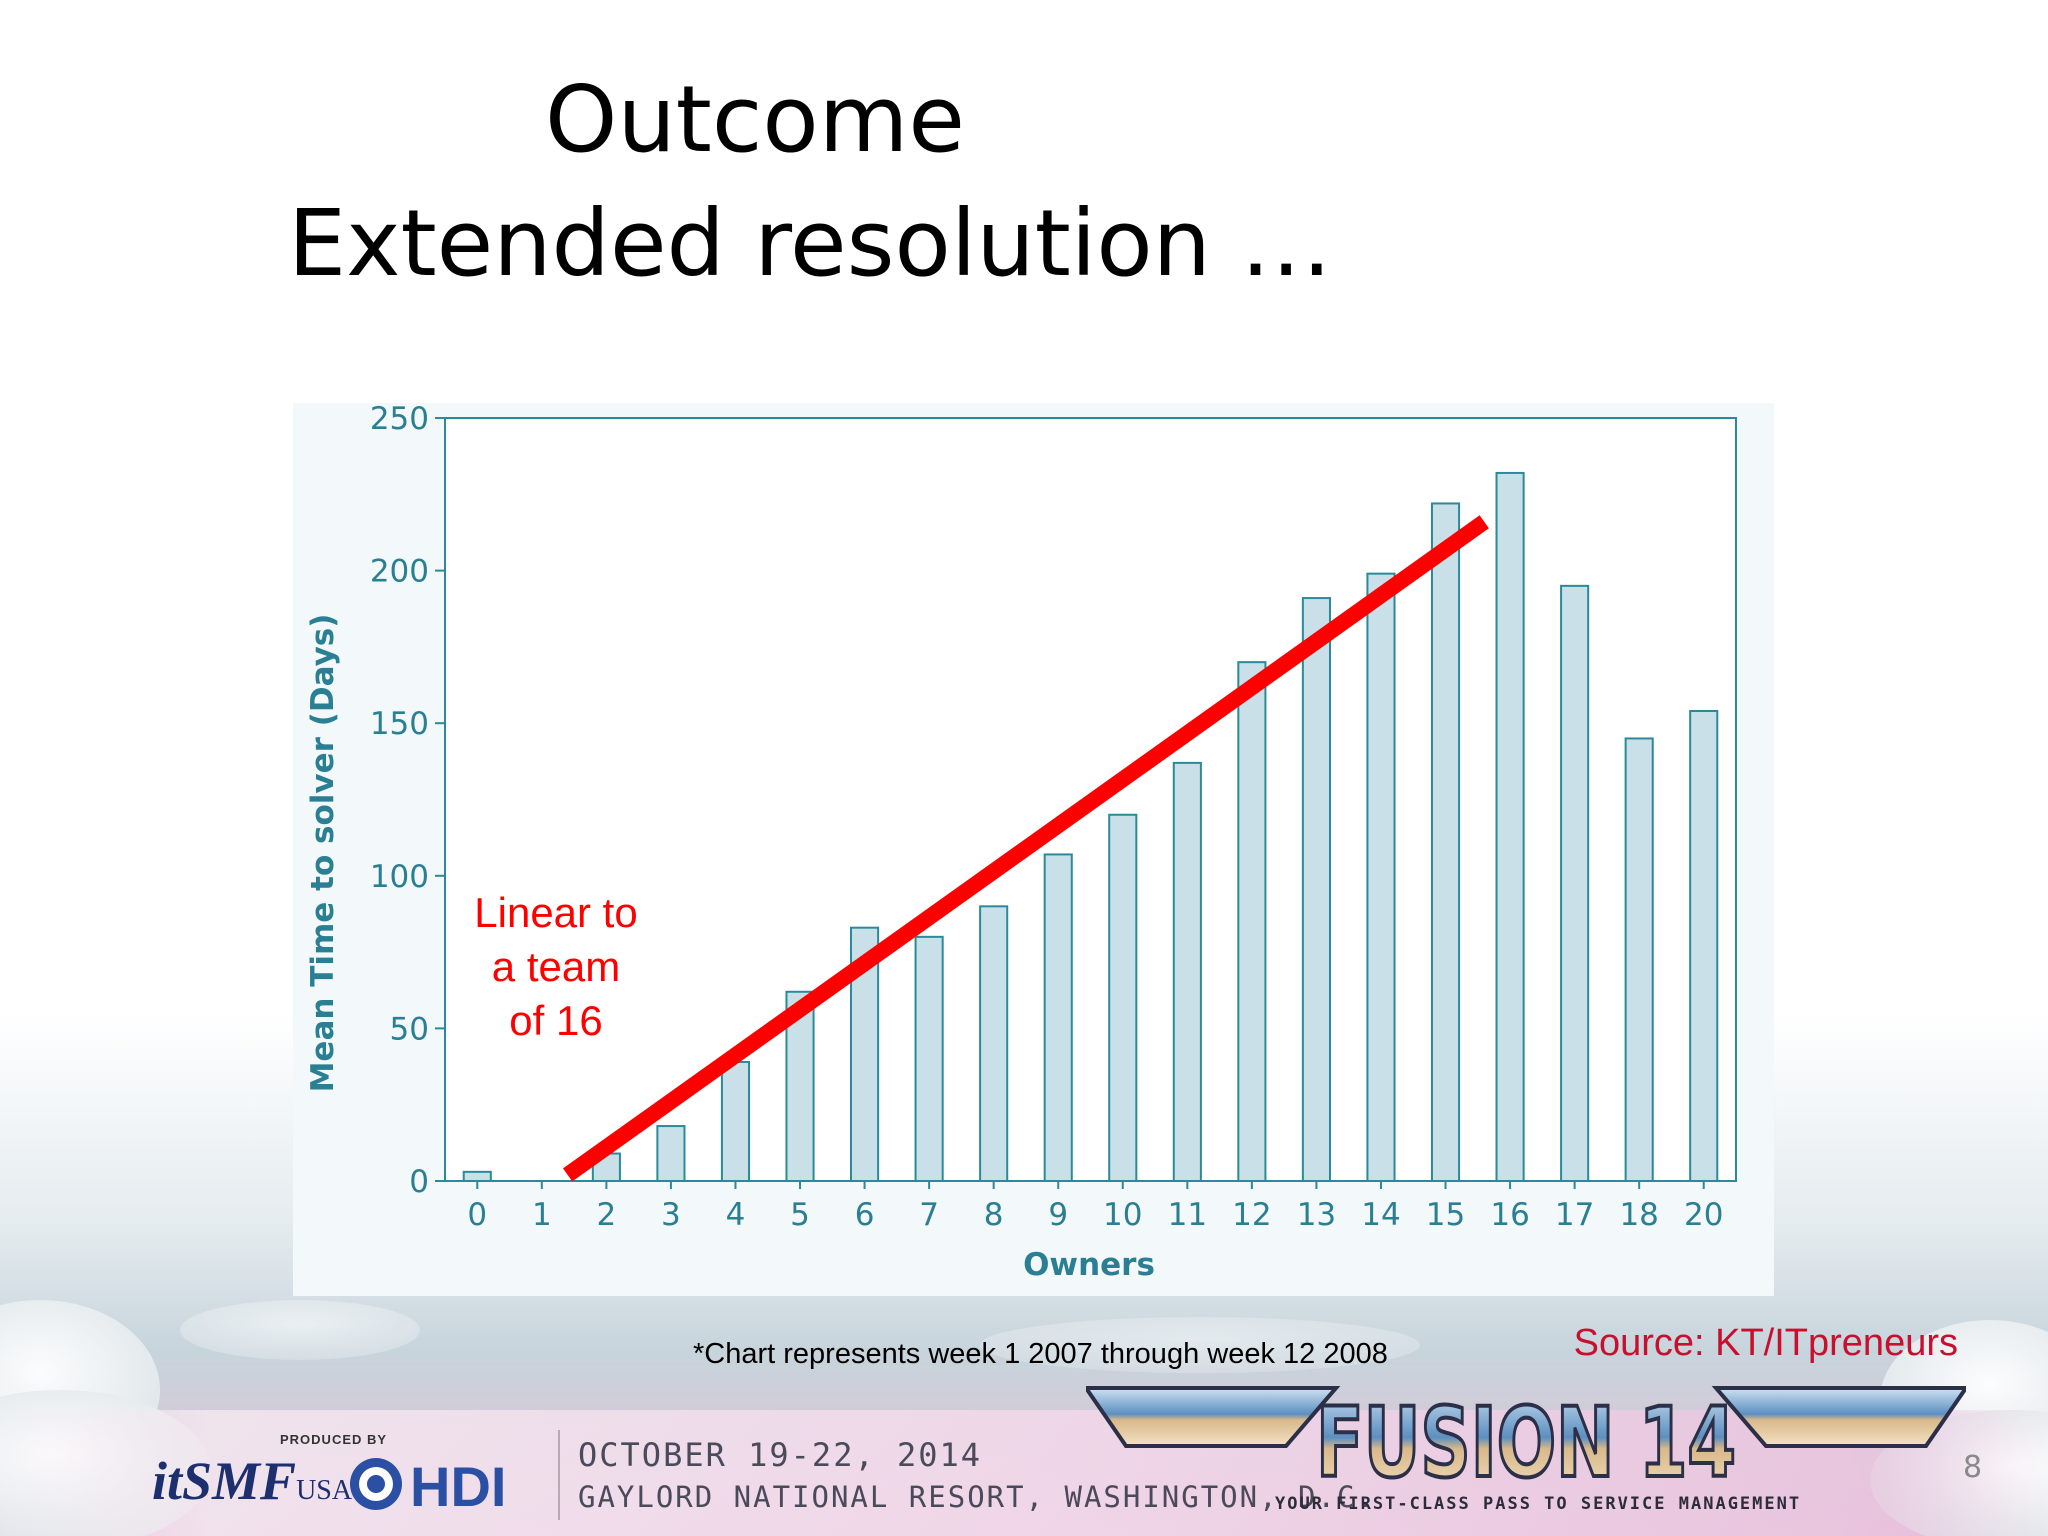 The image size is (2048, 1536). What do you see at coordinates (477, 1215) in the screenshot?
I see `x-tick-label: 0` at bounding box center [477, 1215].